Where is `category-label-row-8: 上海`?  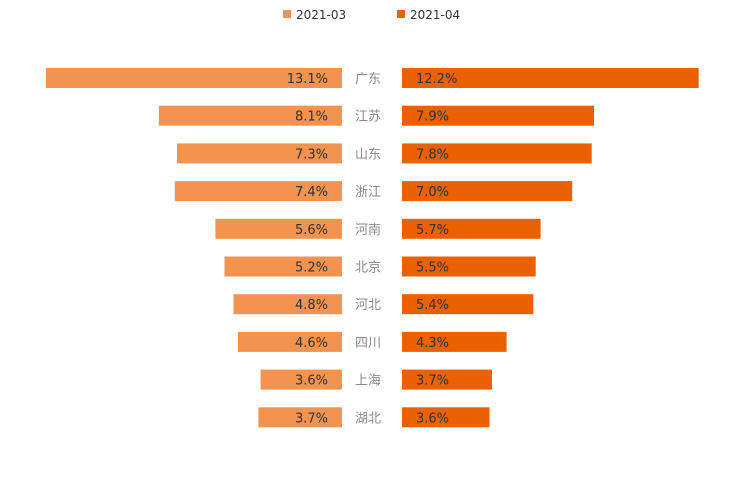
category-label-row-8: 上海 is located at coordinates (368, 381).